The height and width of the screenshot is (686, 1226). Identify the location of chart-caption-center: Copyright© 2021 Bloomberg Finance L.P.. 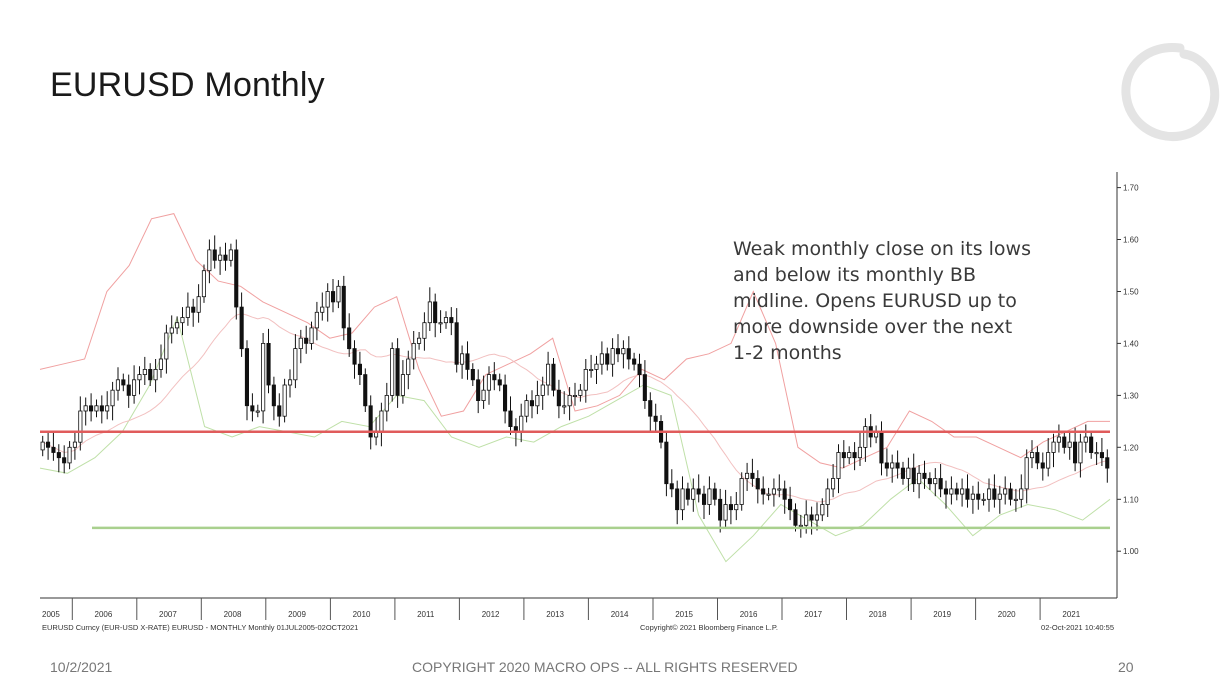
(709, 627).